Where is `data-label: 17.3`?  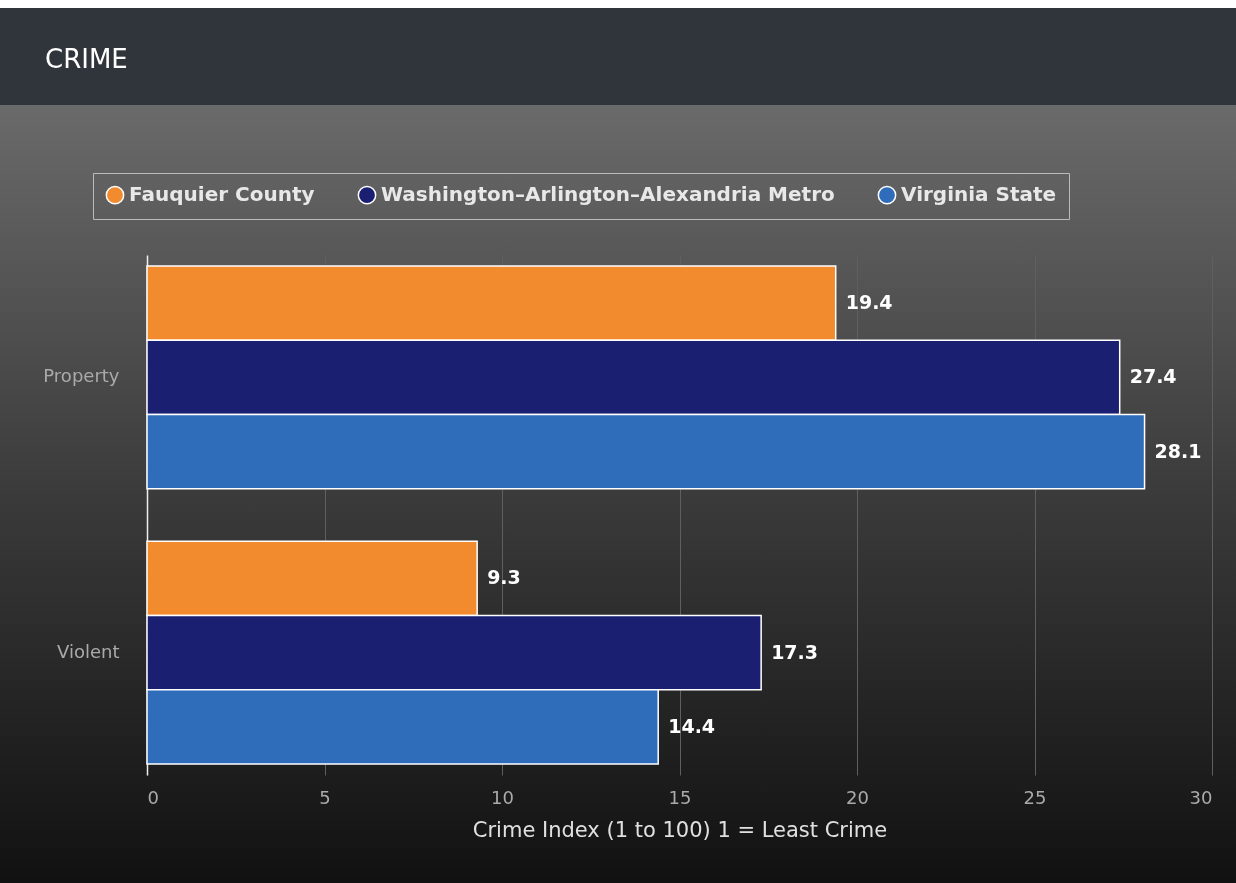
data-label: 17.3 is located at coordinates (795, 651).